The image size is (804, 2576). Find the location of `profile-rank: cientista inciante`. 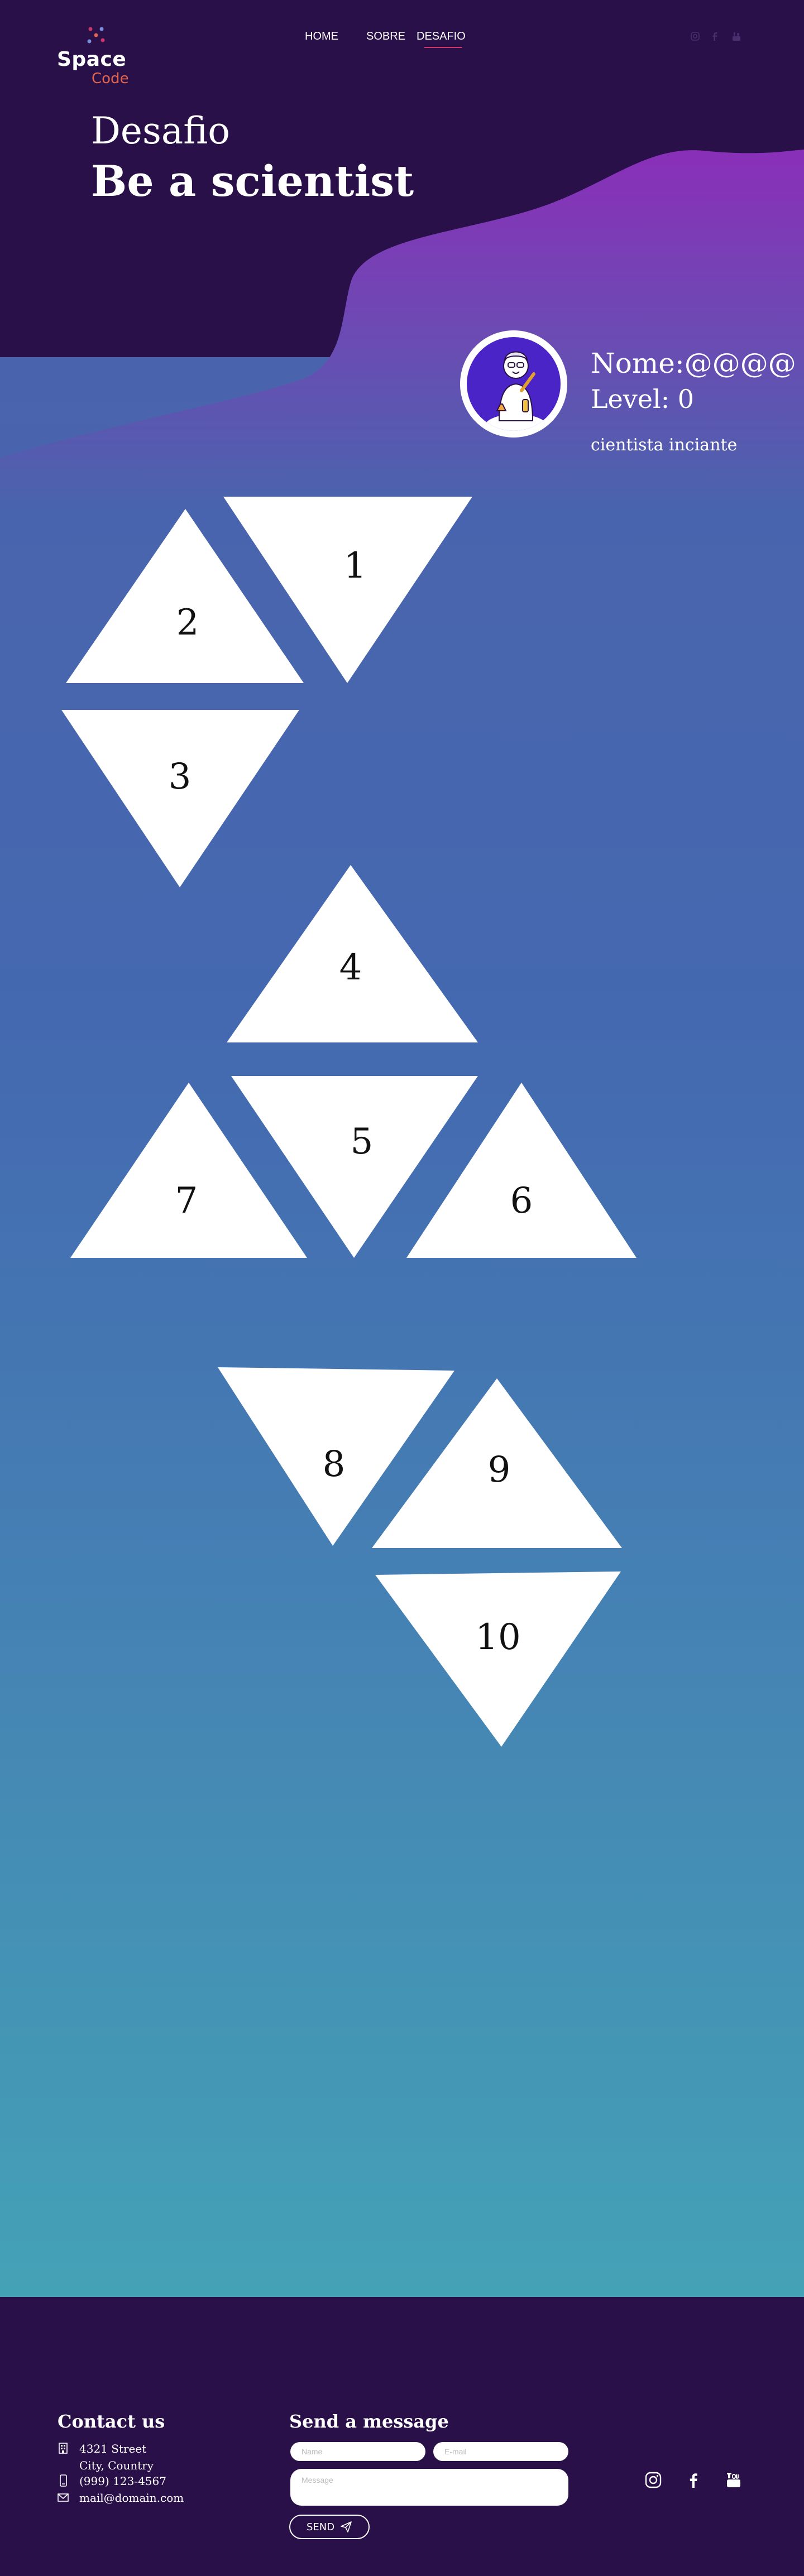

profile-rank: cientista inciante is located at coordinates (665, 445).